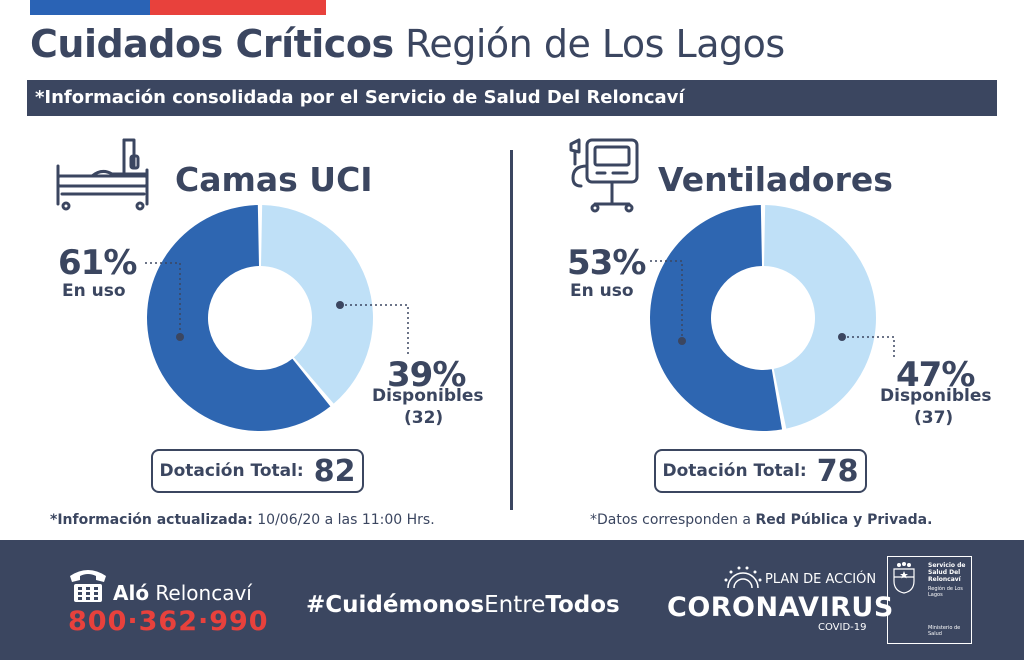 The image size is (1024, 660). Describe the element at coordinates (511, 330) in the screenshot. I see `section-divider` at that location.